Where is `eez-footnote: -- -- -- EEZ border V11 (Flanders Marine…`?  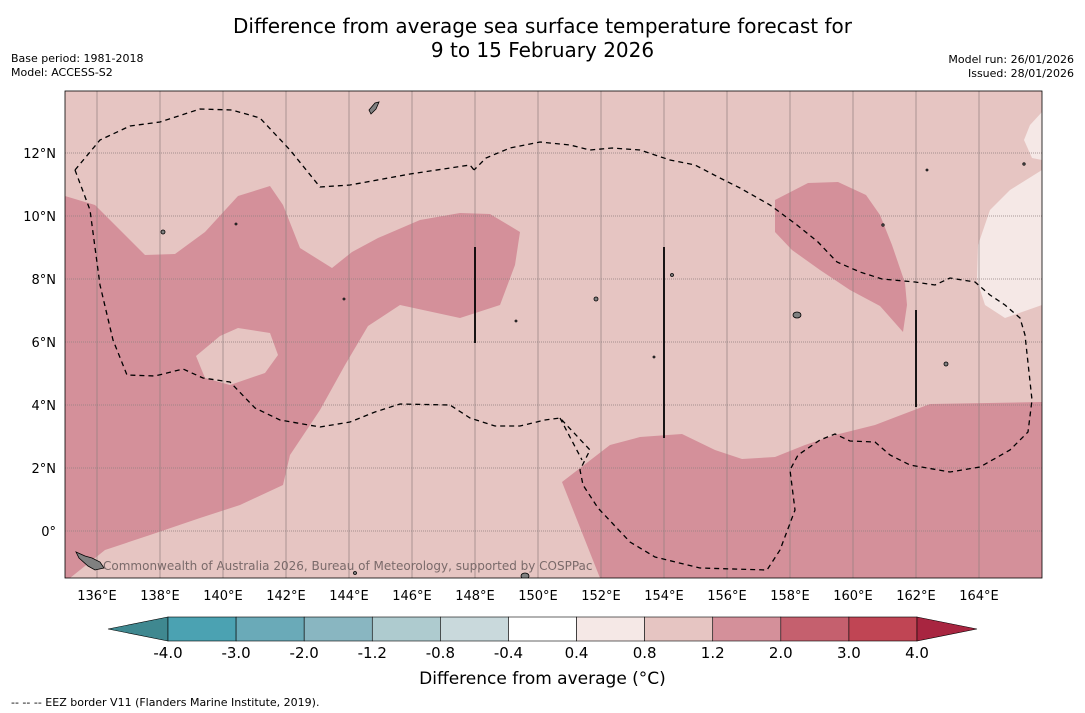 eez-footnote: -- -- -- EEZ border V11 (Flanders Marine… is located at coordinates (165, 702).